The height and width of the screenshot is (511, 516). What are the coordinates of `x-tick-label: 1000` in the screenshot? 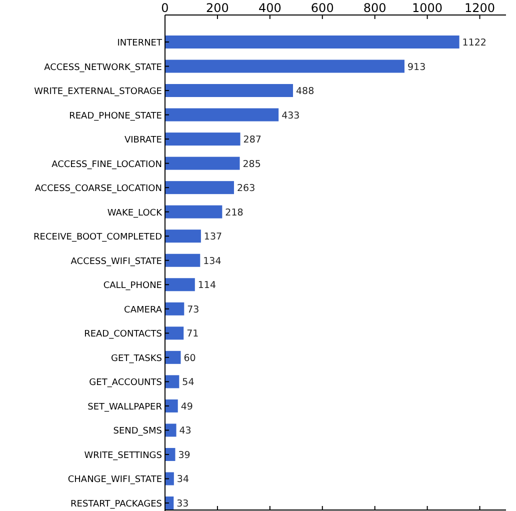 It's located at (427, 8).